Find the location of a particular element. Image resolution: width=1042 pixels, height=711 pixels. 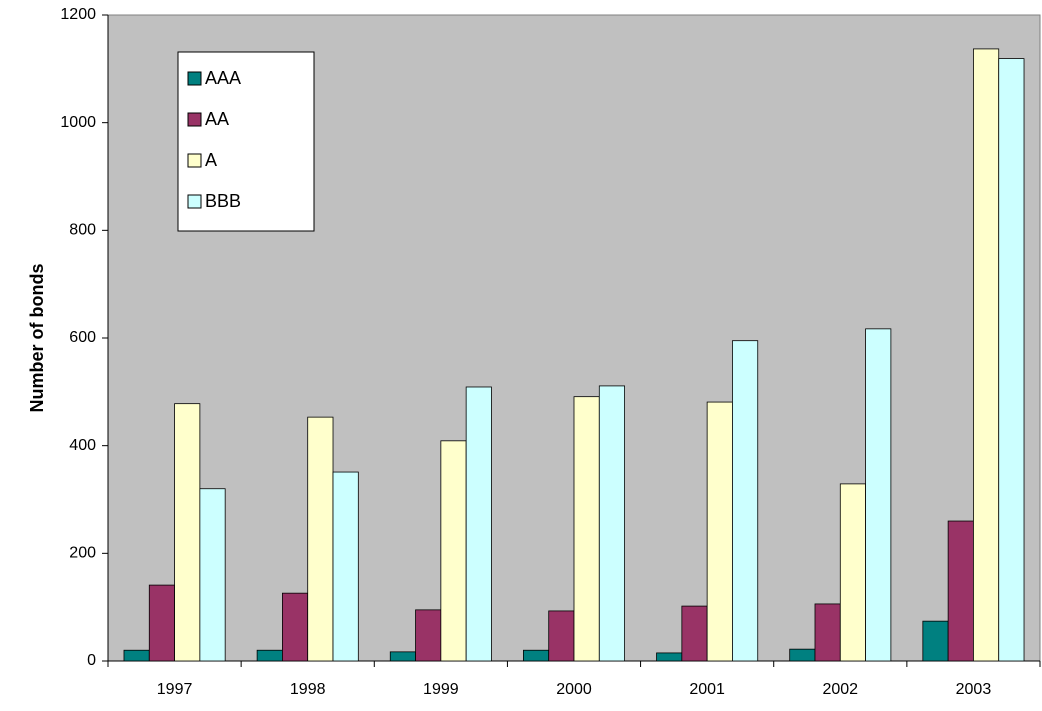

y-tick-label: 0 is located at coordinates (91, 660).